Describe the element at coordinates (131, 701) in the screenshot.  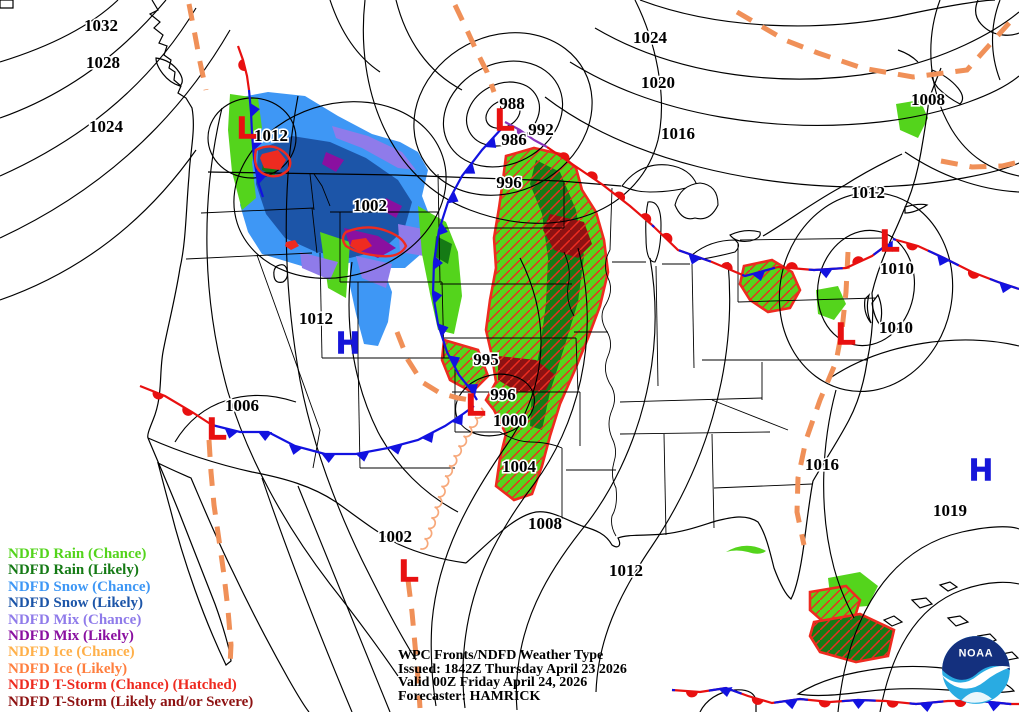
I see `legend-item: NDFD T-Storm (Likely and/or Severe)` at that location.